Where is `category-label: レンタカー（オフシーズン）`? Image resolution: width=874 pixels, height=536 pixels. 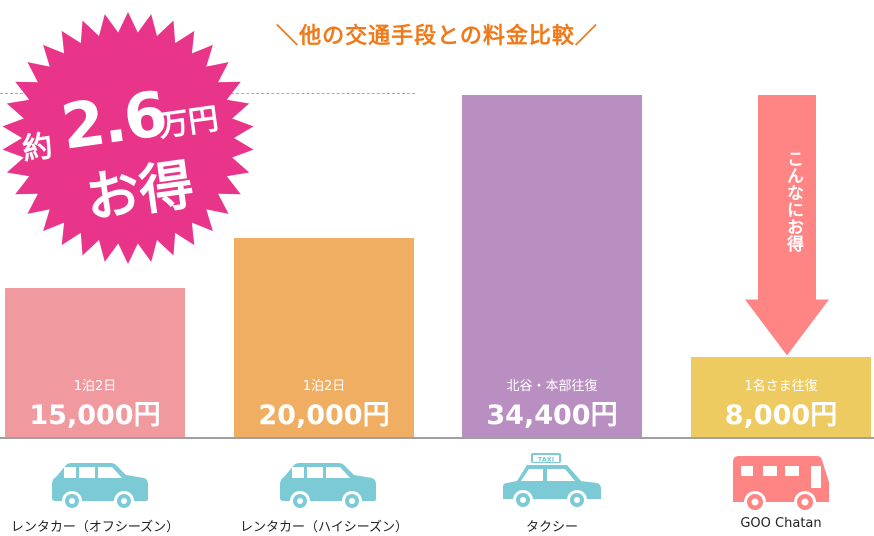
category-label: レンタカー（オフシーズン） is located at coordinates (95, 527).